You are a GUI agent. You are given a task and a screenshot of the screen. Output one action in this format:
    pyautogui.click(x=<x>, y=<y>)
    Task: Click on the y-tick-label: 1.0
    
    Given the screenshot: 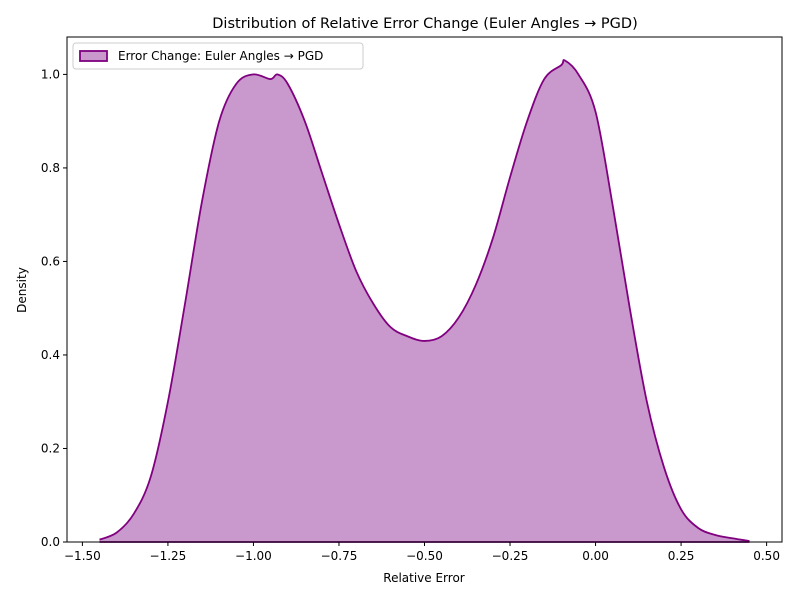 What is the action you would take?
    pyautogui.click(x=50, y=74)
    